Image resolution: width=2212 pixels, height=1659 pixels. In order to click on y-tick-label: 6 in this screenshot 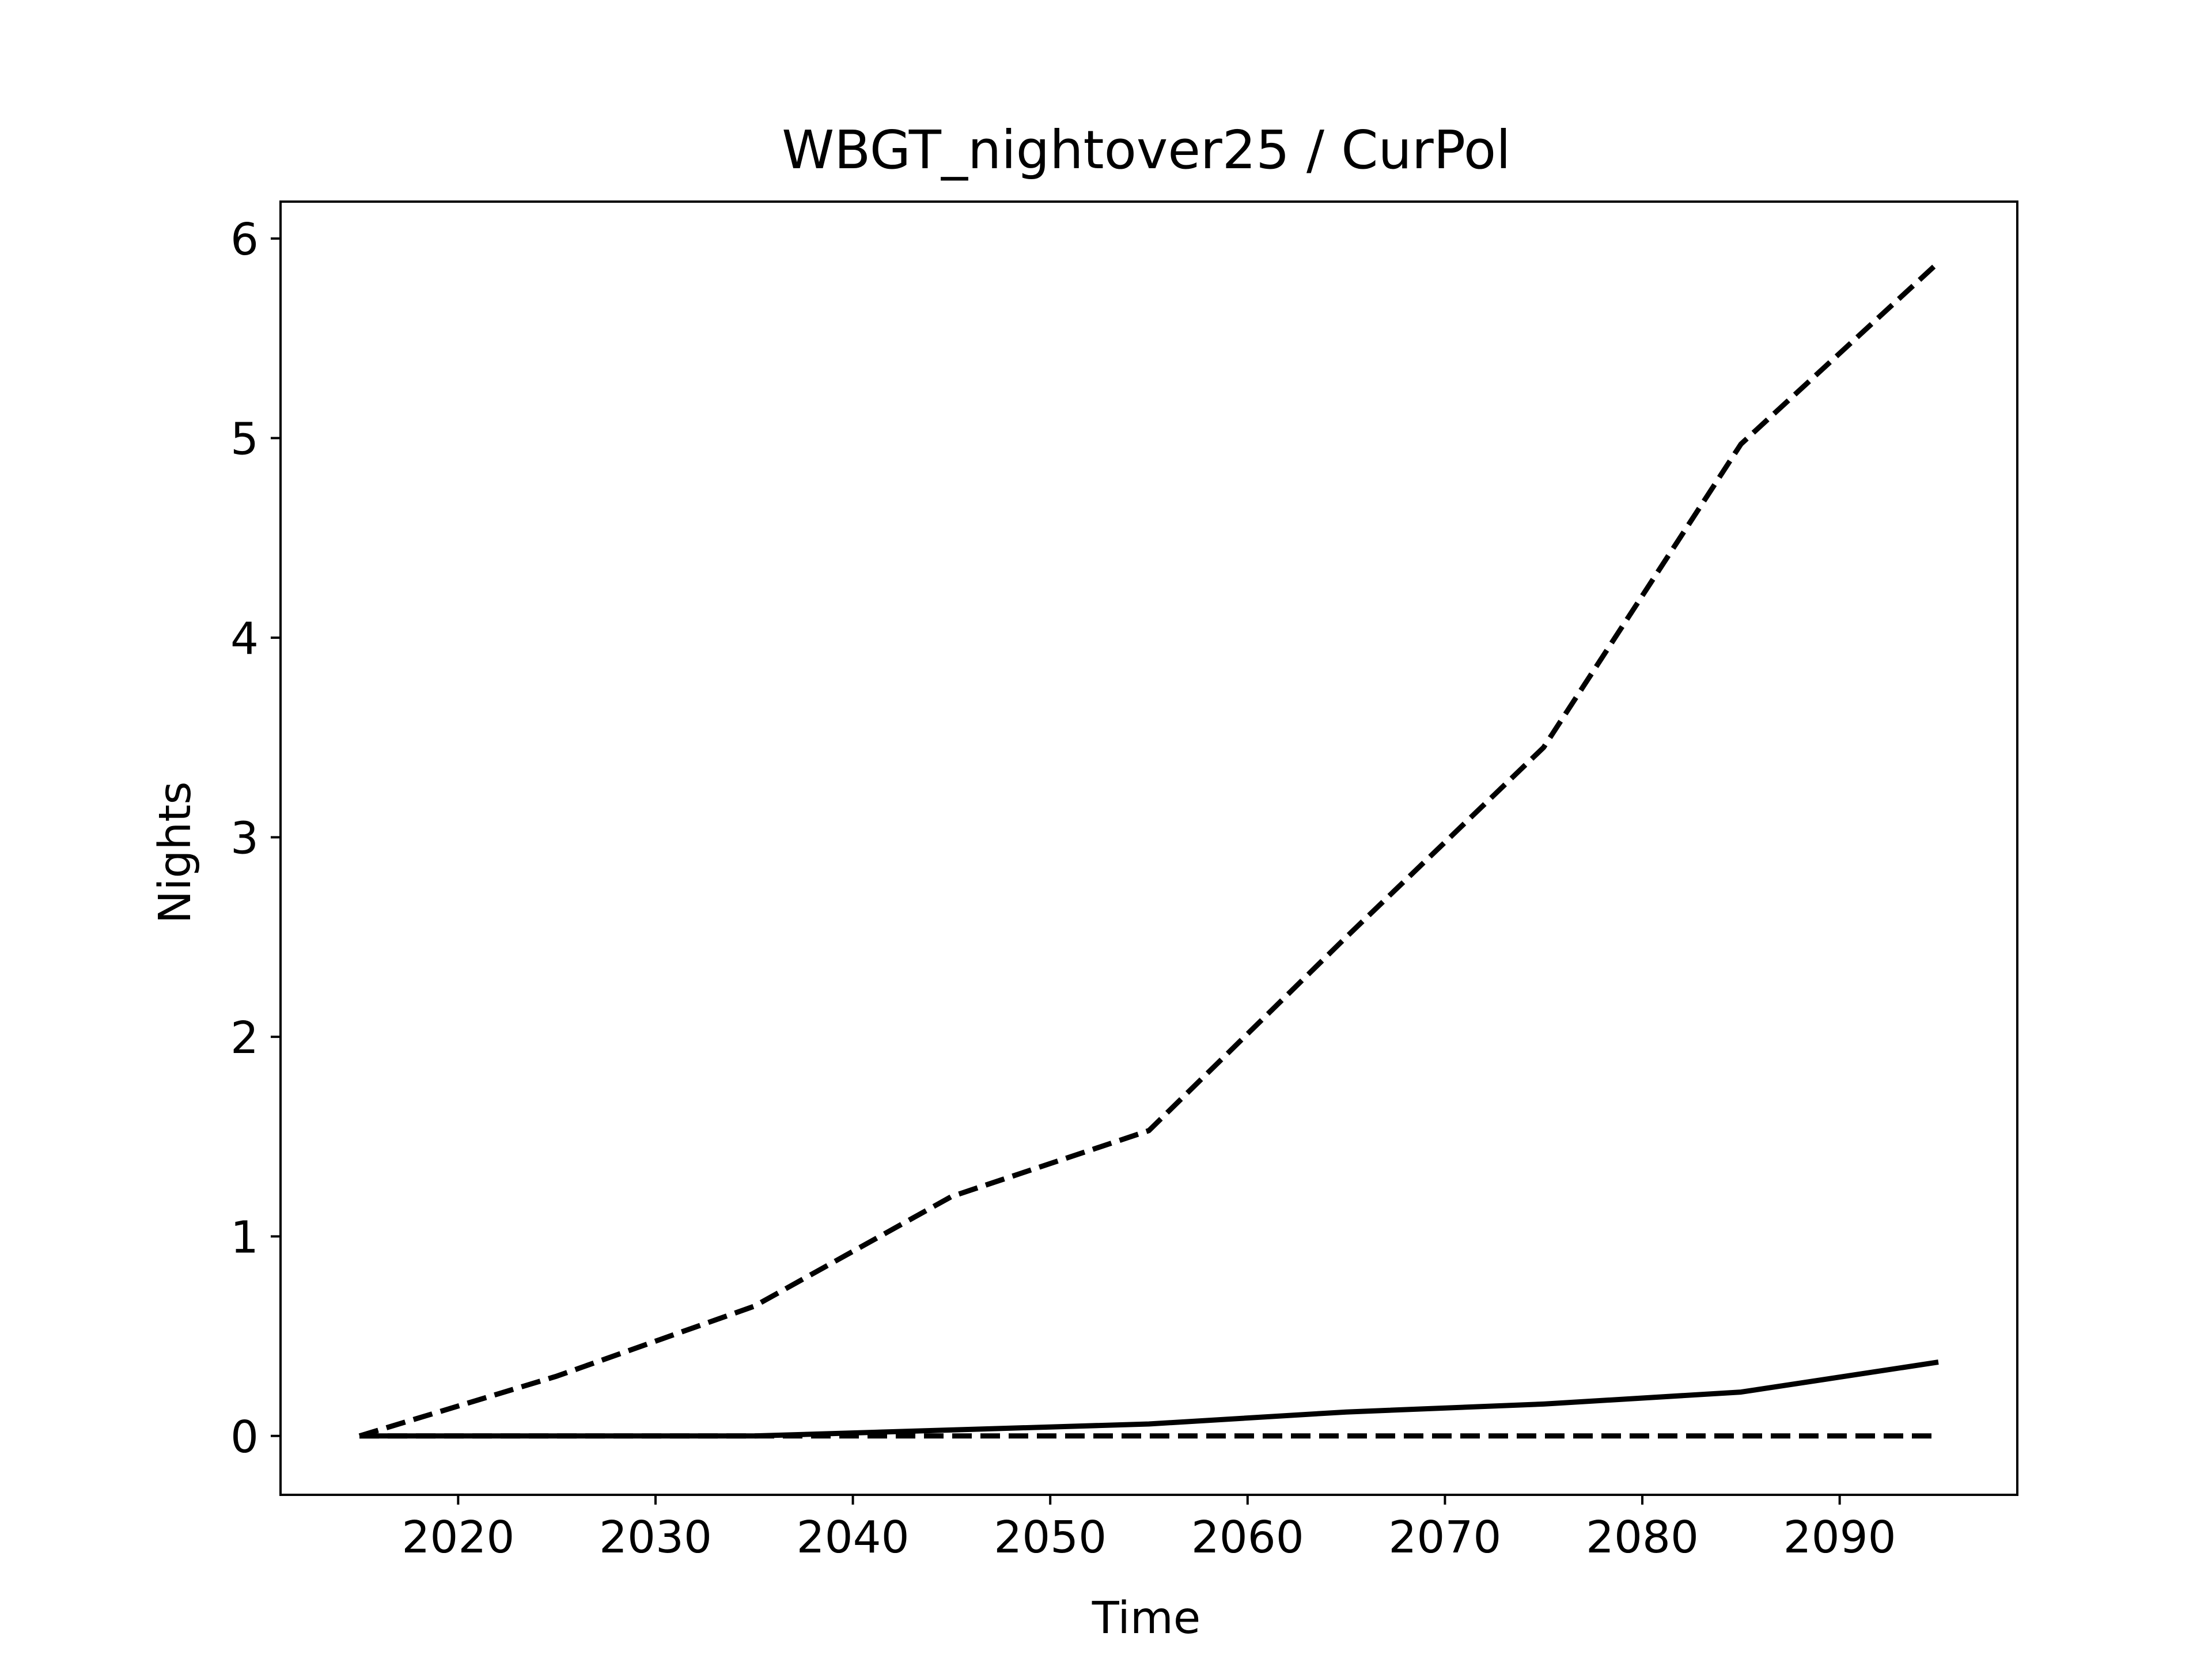, I will do `click(244, 240)`.